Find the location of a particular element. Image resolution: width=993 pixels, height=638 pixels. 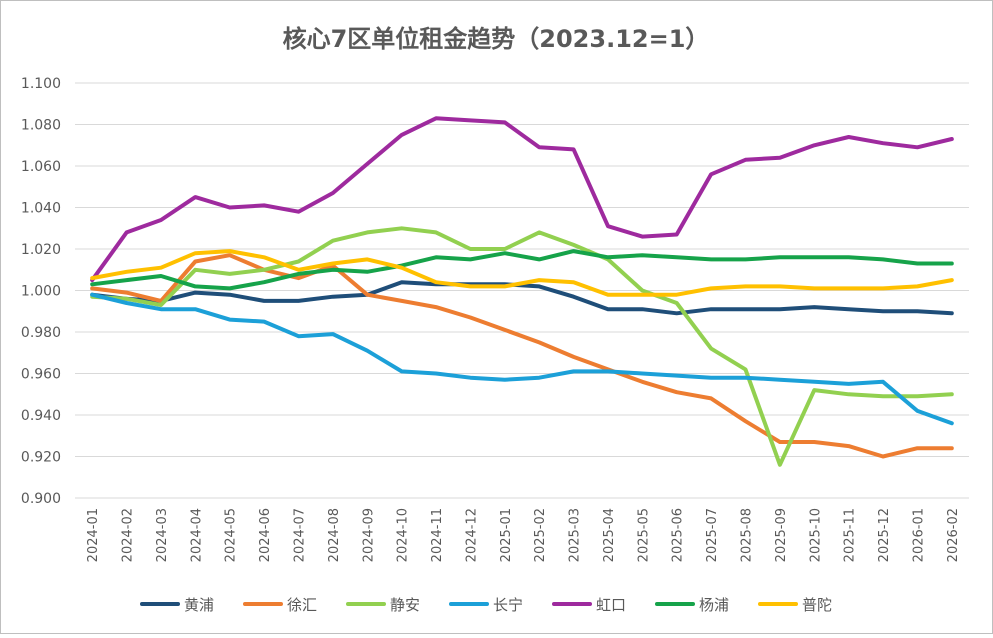

x-tick-label: 2025-12 is located at coordinates (884, 535).